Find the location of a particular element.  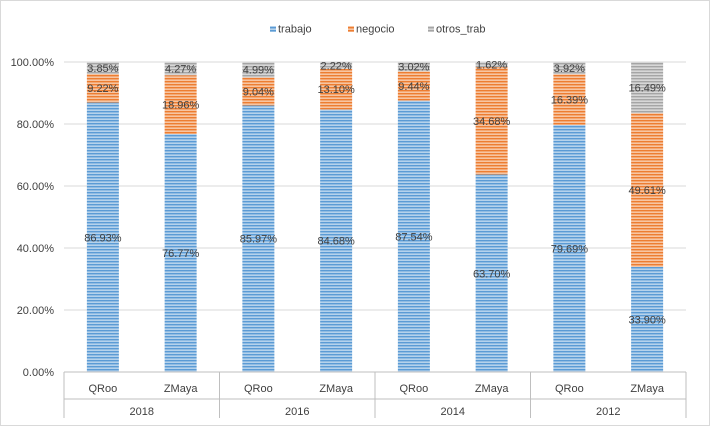

data-label-trabajo: 76.77% is located at coordinates (181, 254).